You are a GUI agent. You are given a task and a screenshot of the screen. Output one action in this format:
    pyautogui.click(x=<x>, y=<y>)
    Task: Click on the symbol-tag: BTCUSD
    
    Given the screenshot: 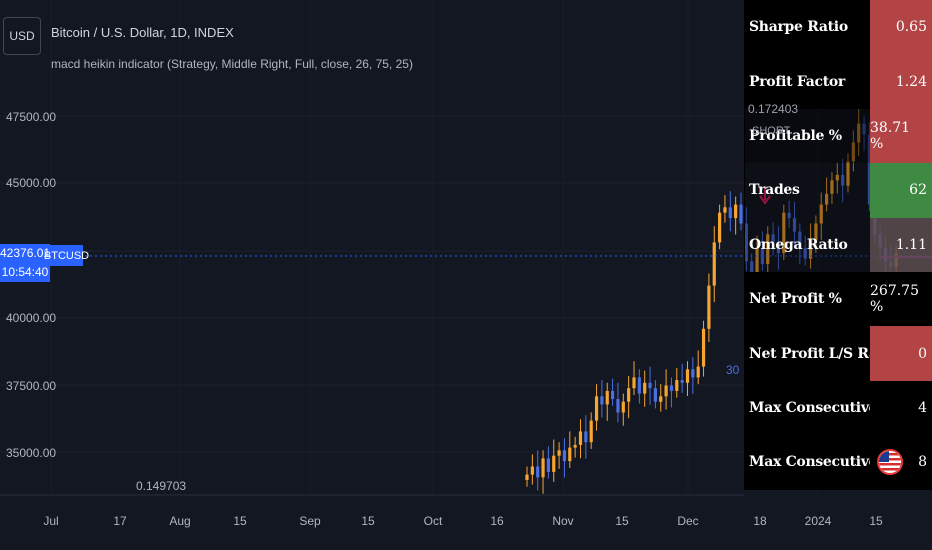 What is the action you would take?
    pyautogui.click(x=66, y=255)
    